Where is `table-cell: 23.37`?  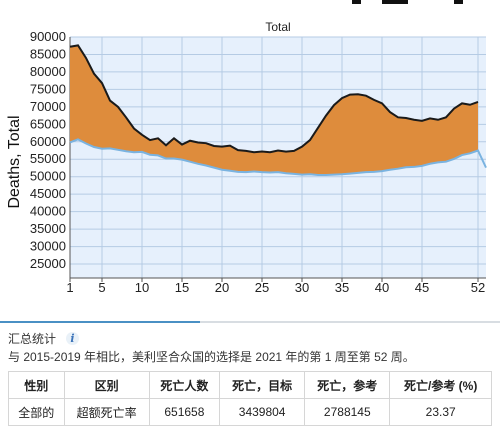
table-cell: 23.37 is located at coordinates (440, 412).